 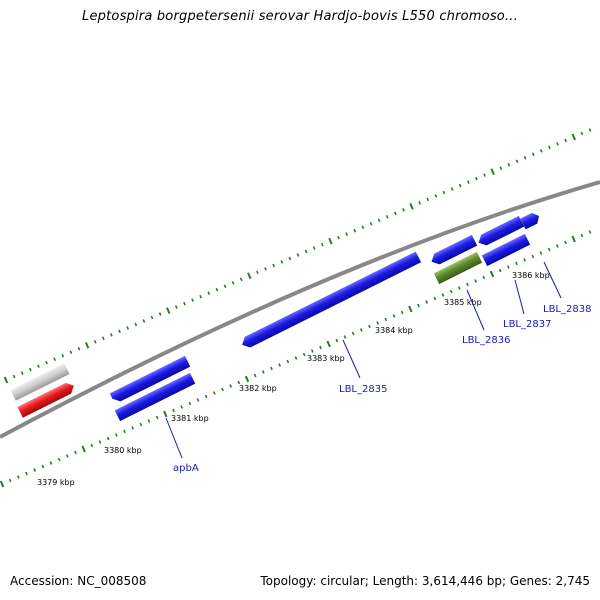 I want to click on gene-label-lbl-2837: LBL_2837, so click(x=527, y=324).